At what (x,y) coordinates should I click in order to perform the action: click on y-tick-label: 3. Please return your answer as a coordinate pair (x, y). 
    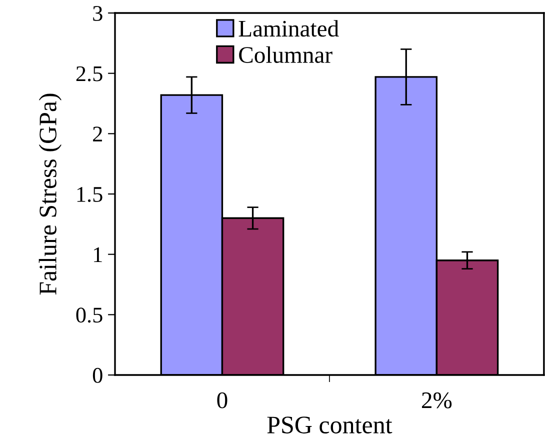
    Looking at the image, I should click on (97, 13).